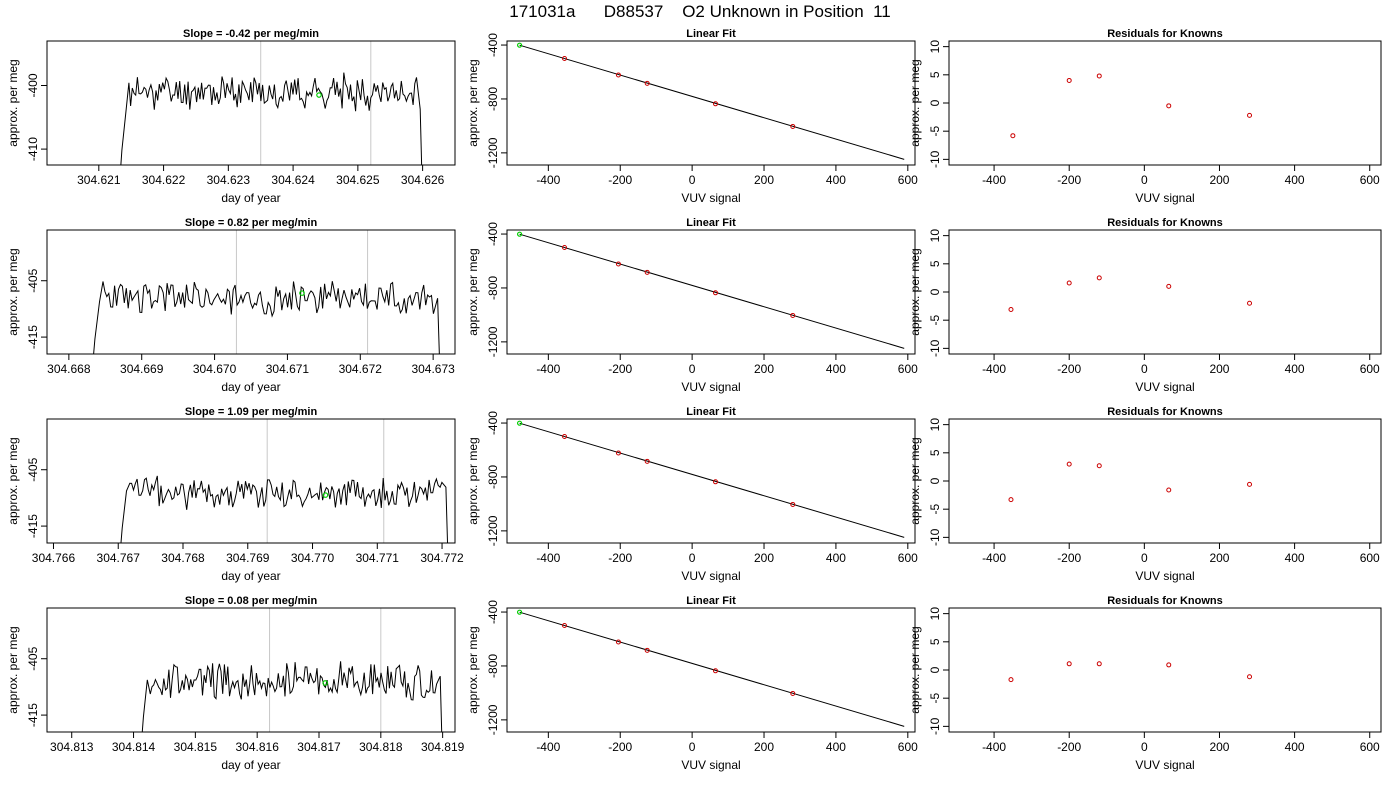  I want to click on y-tick-label: -415, so click(33, 715).